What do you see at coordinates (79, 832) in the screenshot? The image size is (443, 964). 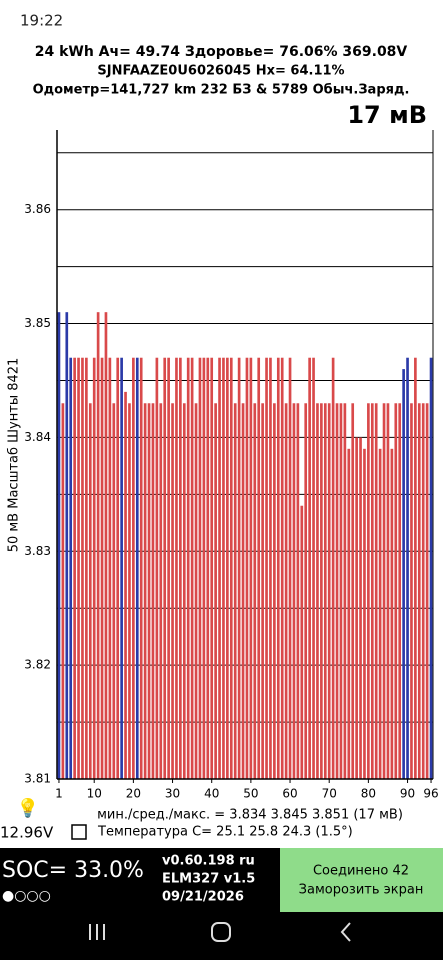 I see `calendar-icon` at bounding box center [79, 832].